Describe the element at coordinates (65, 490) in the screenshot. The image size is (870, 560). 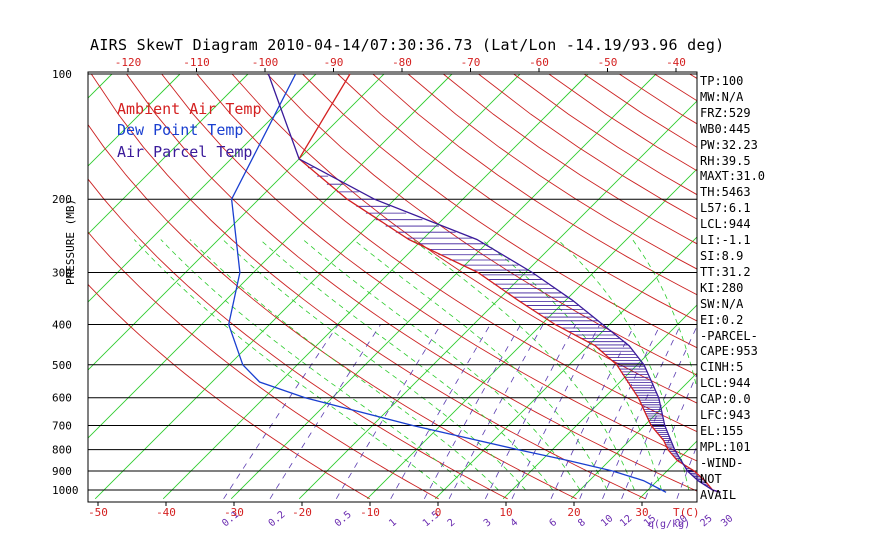
I see `pressure-tick-label: 1000` at that location.